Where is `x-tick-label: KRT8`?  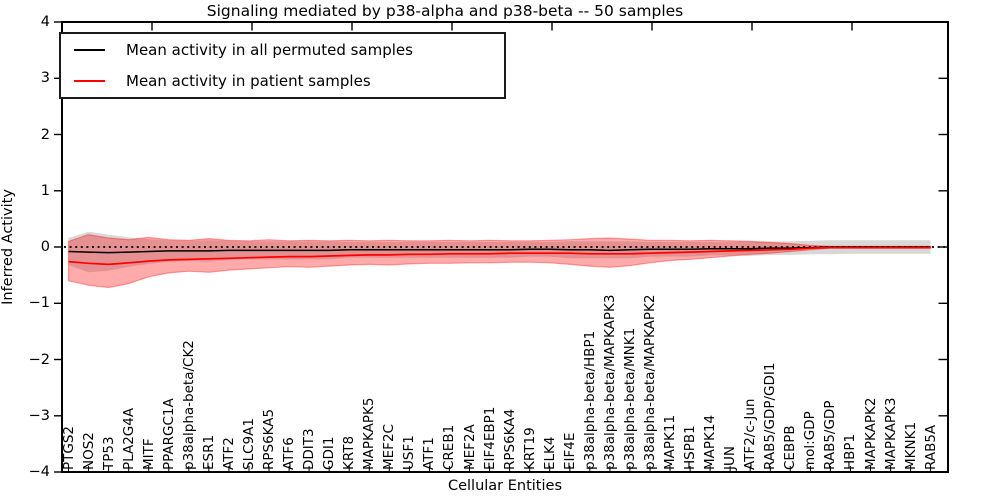
x-tick-label: KRT8 is located at coordinates (349, 452).